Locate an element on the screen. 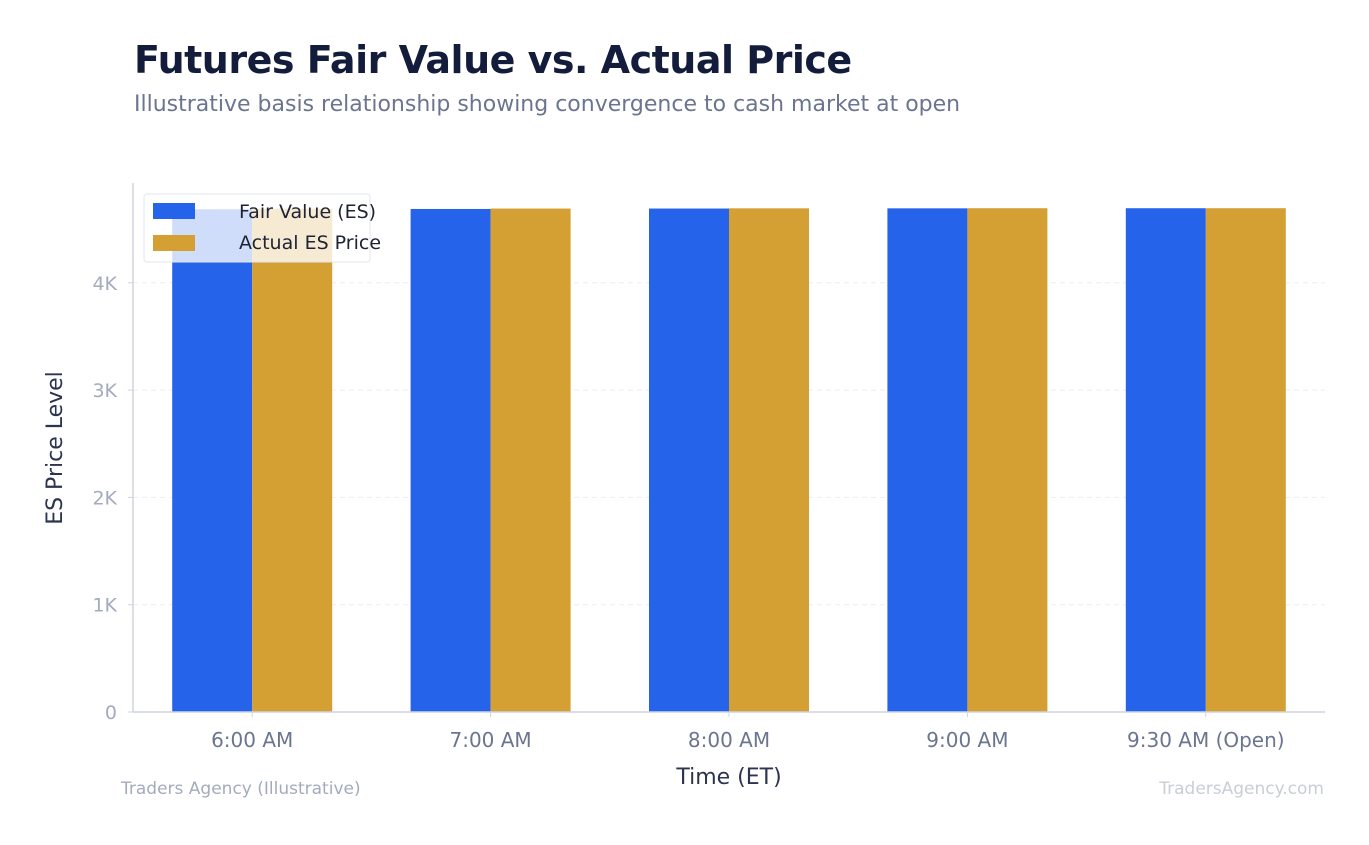  x-tick-label: 8:00 AM is located at coordinates (729, 740).